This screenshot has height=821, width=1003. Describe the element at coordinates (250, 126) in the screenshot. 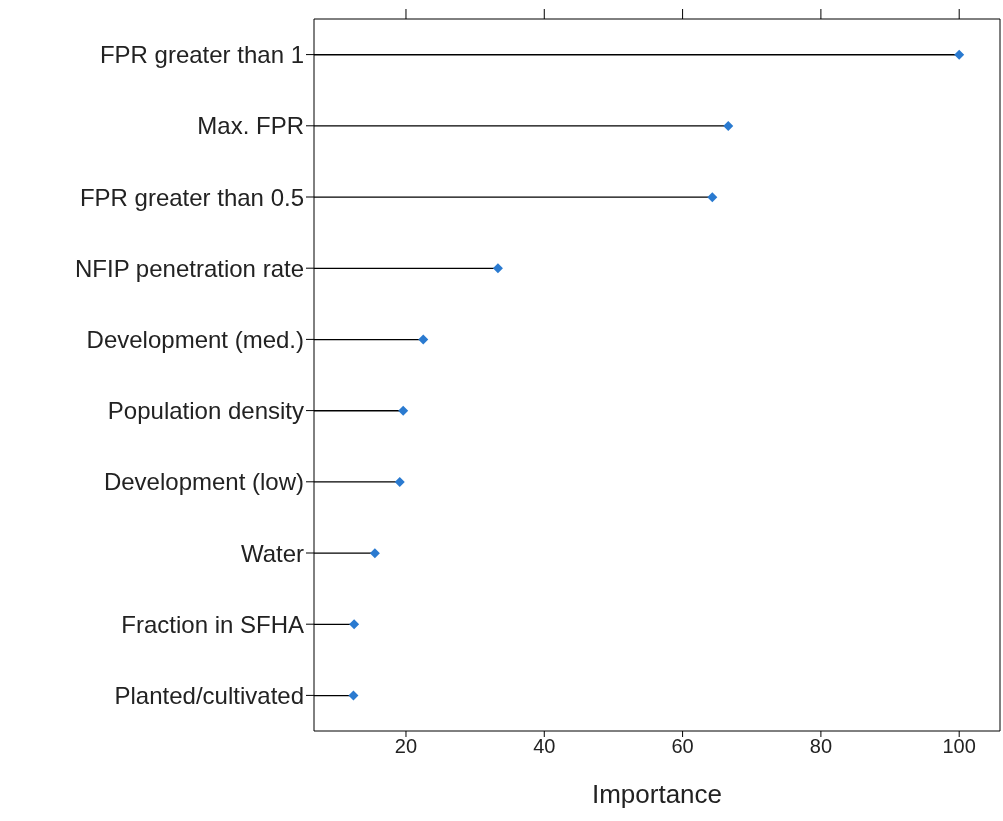

I see `y-tick-label: Max. FPR` at that location.